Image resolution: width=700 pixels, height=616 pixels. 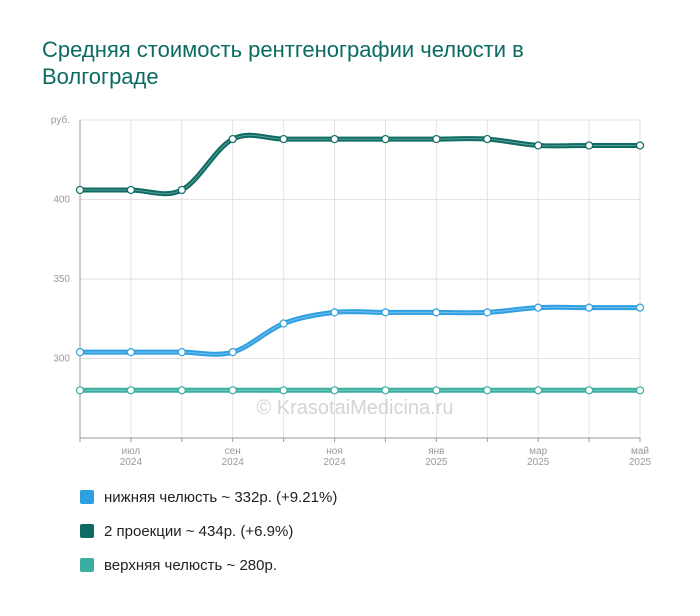 What do you see at coordinates (190, 565) in the screenshot?
I see `legend-label: верхняя челюсть ~ 280р.` at bounding box center [190, 565].